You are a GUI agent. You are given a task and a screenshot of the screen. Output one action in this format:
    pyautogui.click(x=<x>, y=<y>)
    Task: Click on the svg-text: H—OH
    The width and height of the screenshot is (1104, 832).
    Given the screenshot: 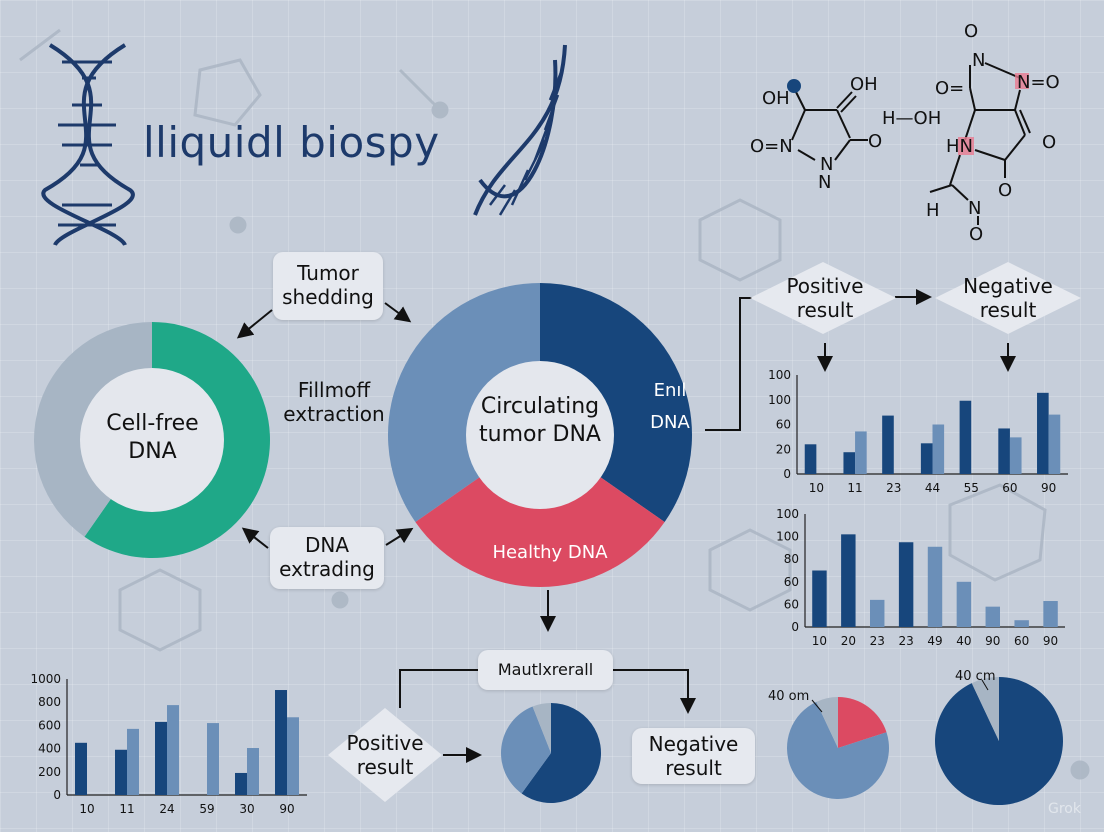 What is the action you would take?
    pyautogui.click(x=911, y=118)
    